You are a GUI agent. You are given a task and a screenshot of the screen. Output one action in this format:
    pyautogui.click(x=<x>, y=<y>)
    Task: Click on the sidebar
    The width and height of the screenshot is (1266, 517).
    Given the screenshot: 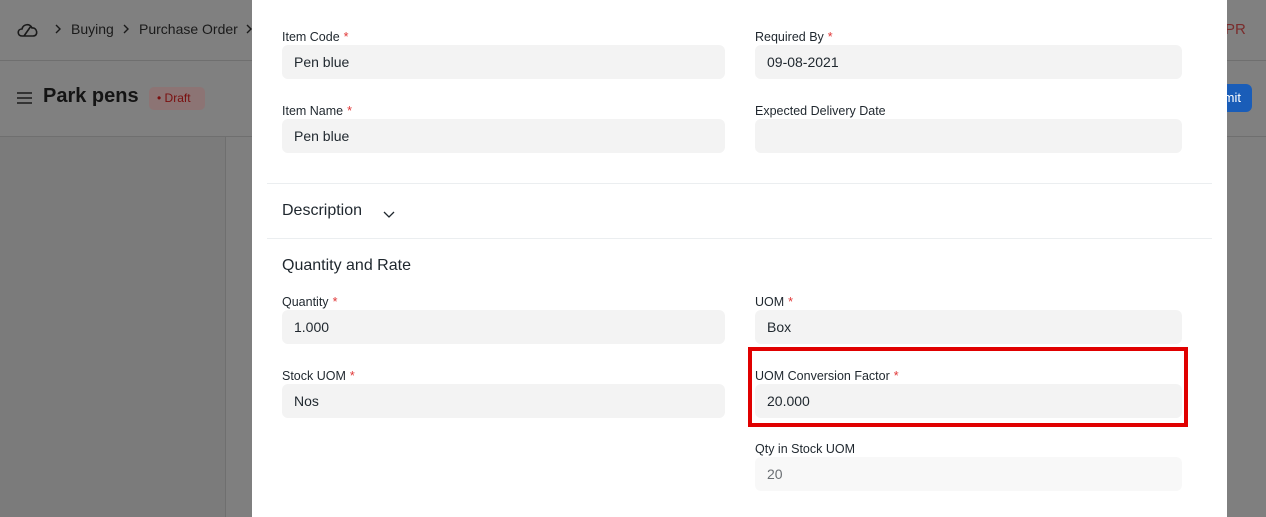 What is the action you would take?
    pyautogui.click(x=113, y=327)
    